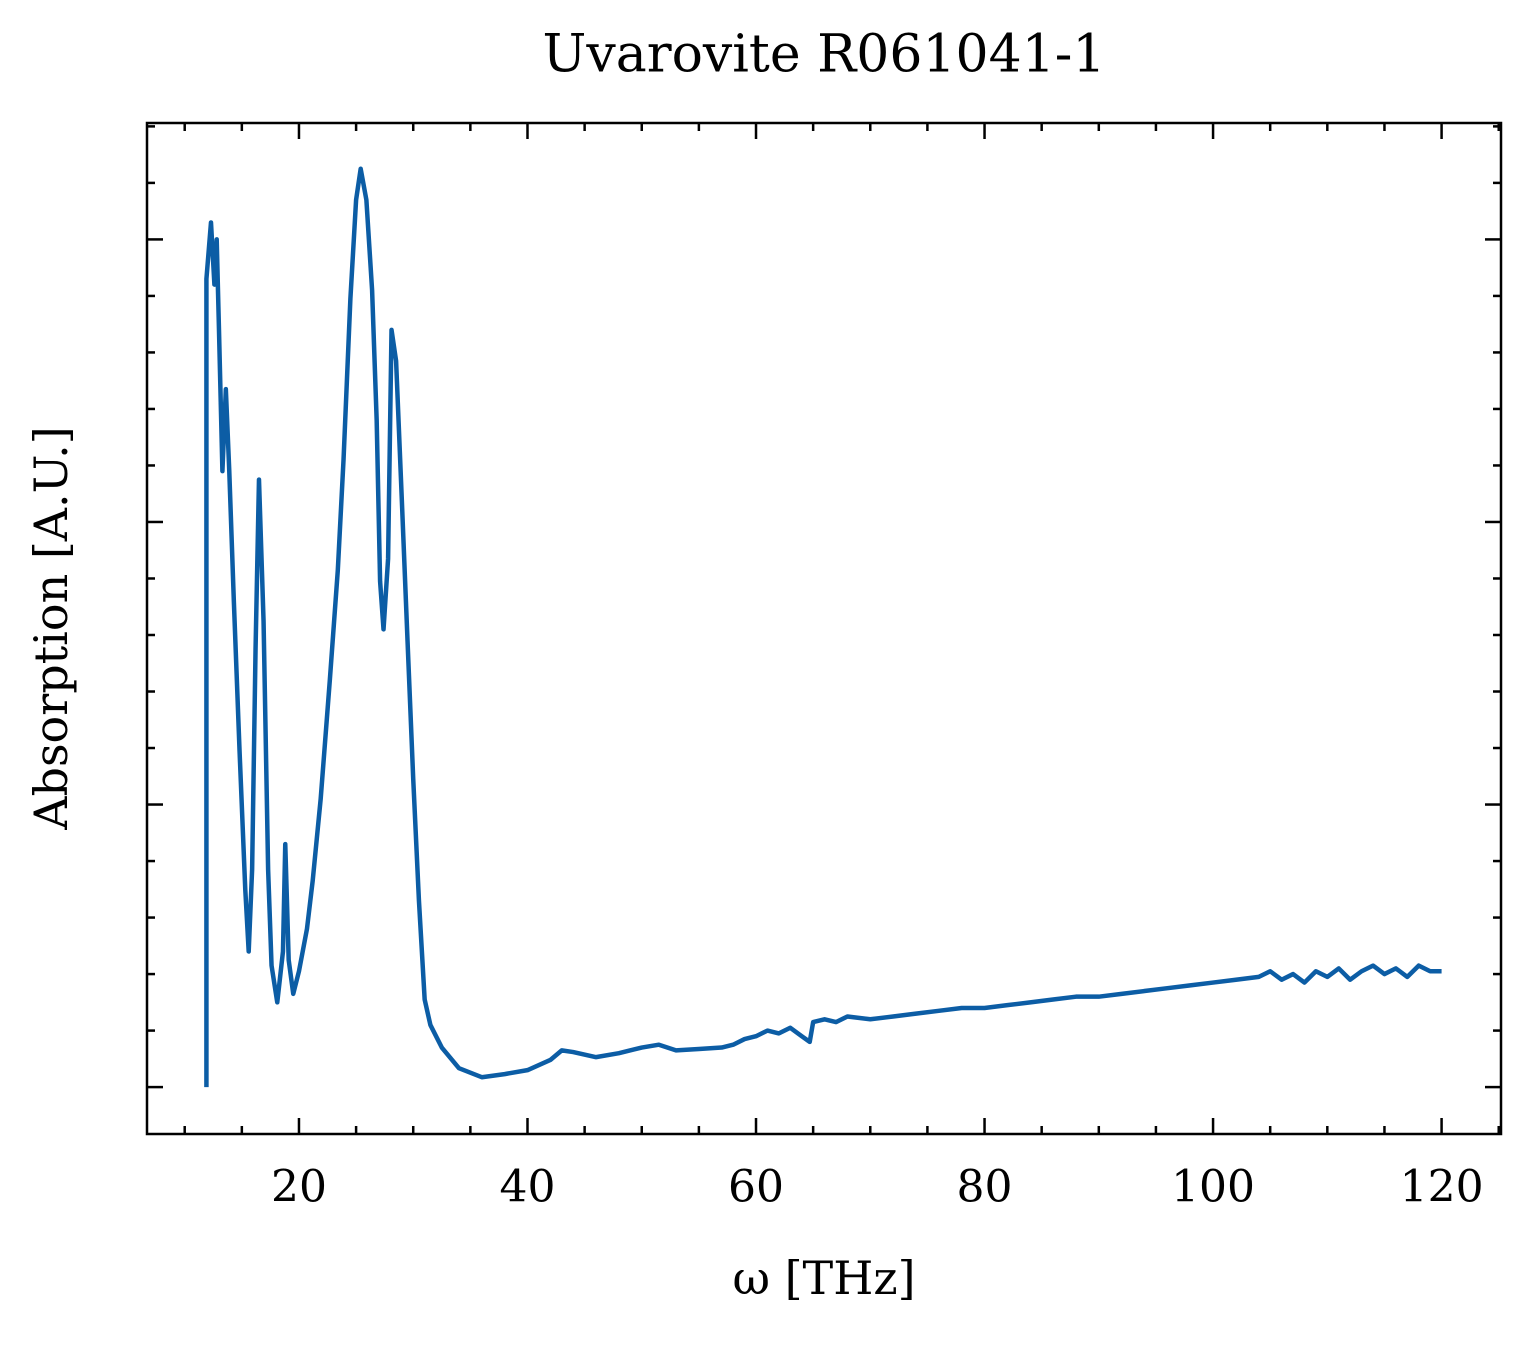 The height and width of the screenshot is (1345, 1527). Describe the element at coordinates (527, 1187) in the screenshot. I see `x-tick-label: 40` at that location.